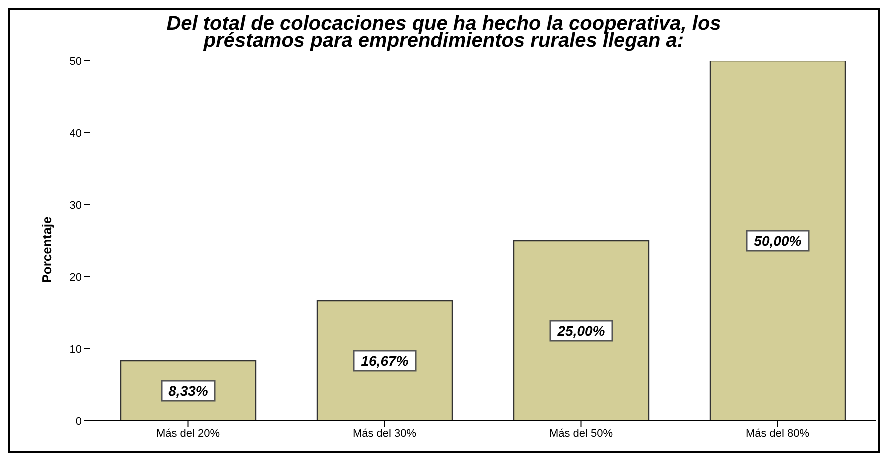 The height and width of the screenshot is (457, 884). Describe the element at coordinates (47, 250) in the screenshot. I see `y-axis-title: Porcentaje` at that location.